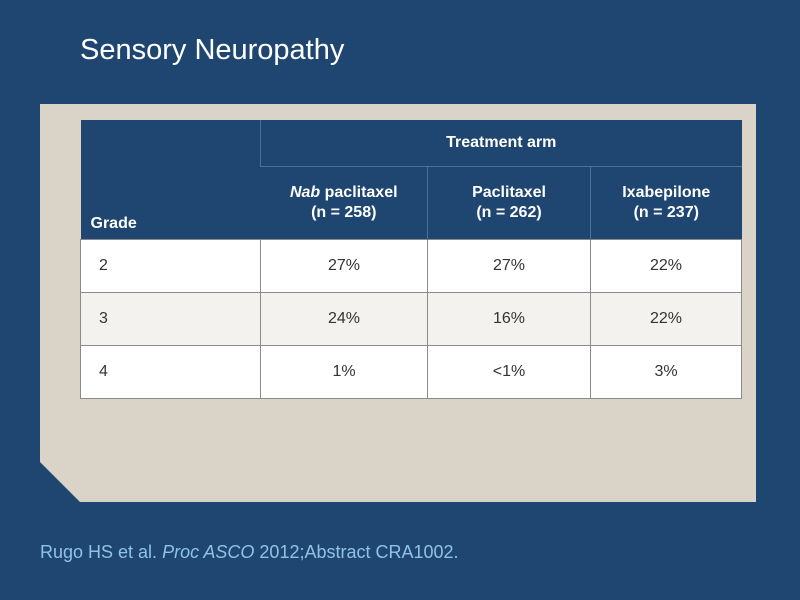 The image size is (800, 600). Describe the element at coordinates (344, 372) in the screenshot. I see `value-cell: 1%` at that location.